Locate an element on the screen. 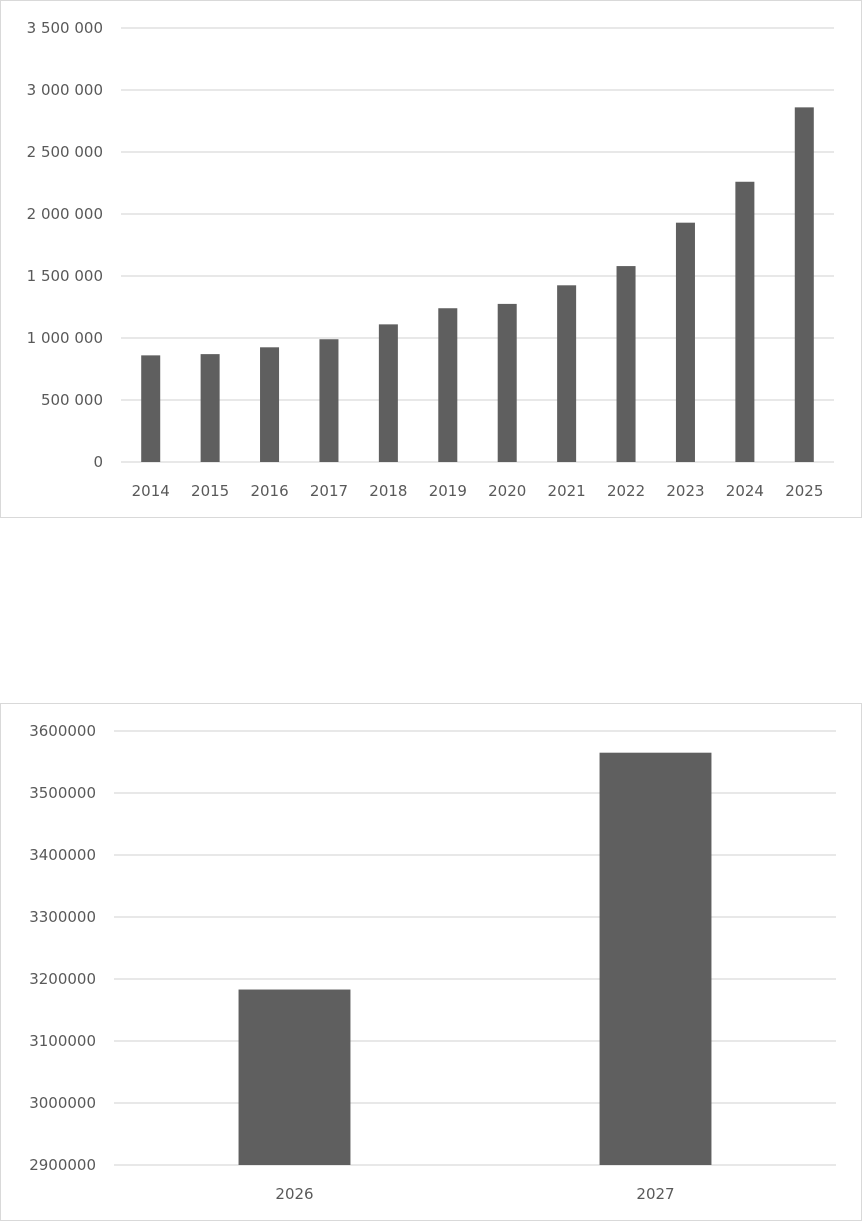 This screenshot has width=864, height=1222. forecast-bar-2027 is located at coordinates (655, 958).